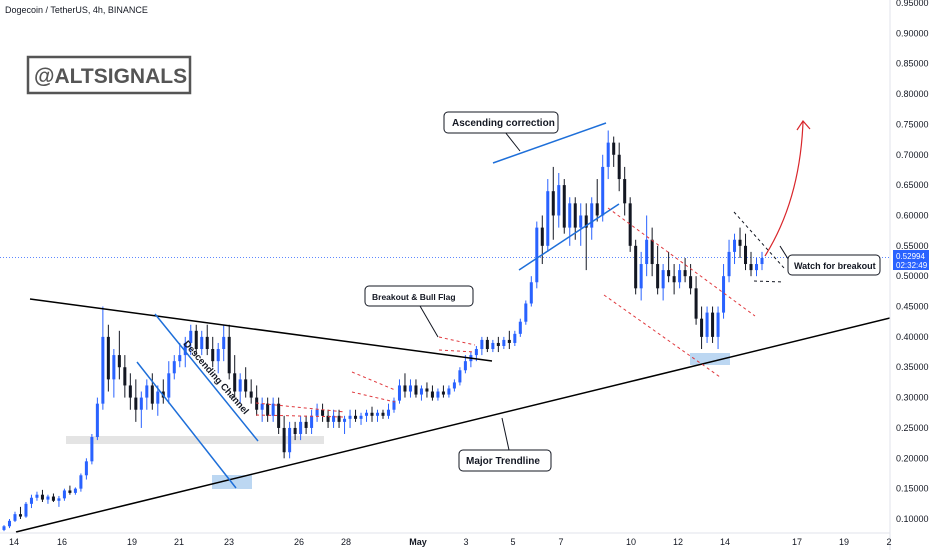  Describe the element at coordinates (912, 276) in the screenshot. I see `y-tick-label: 0.50000` at that location.